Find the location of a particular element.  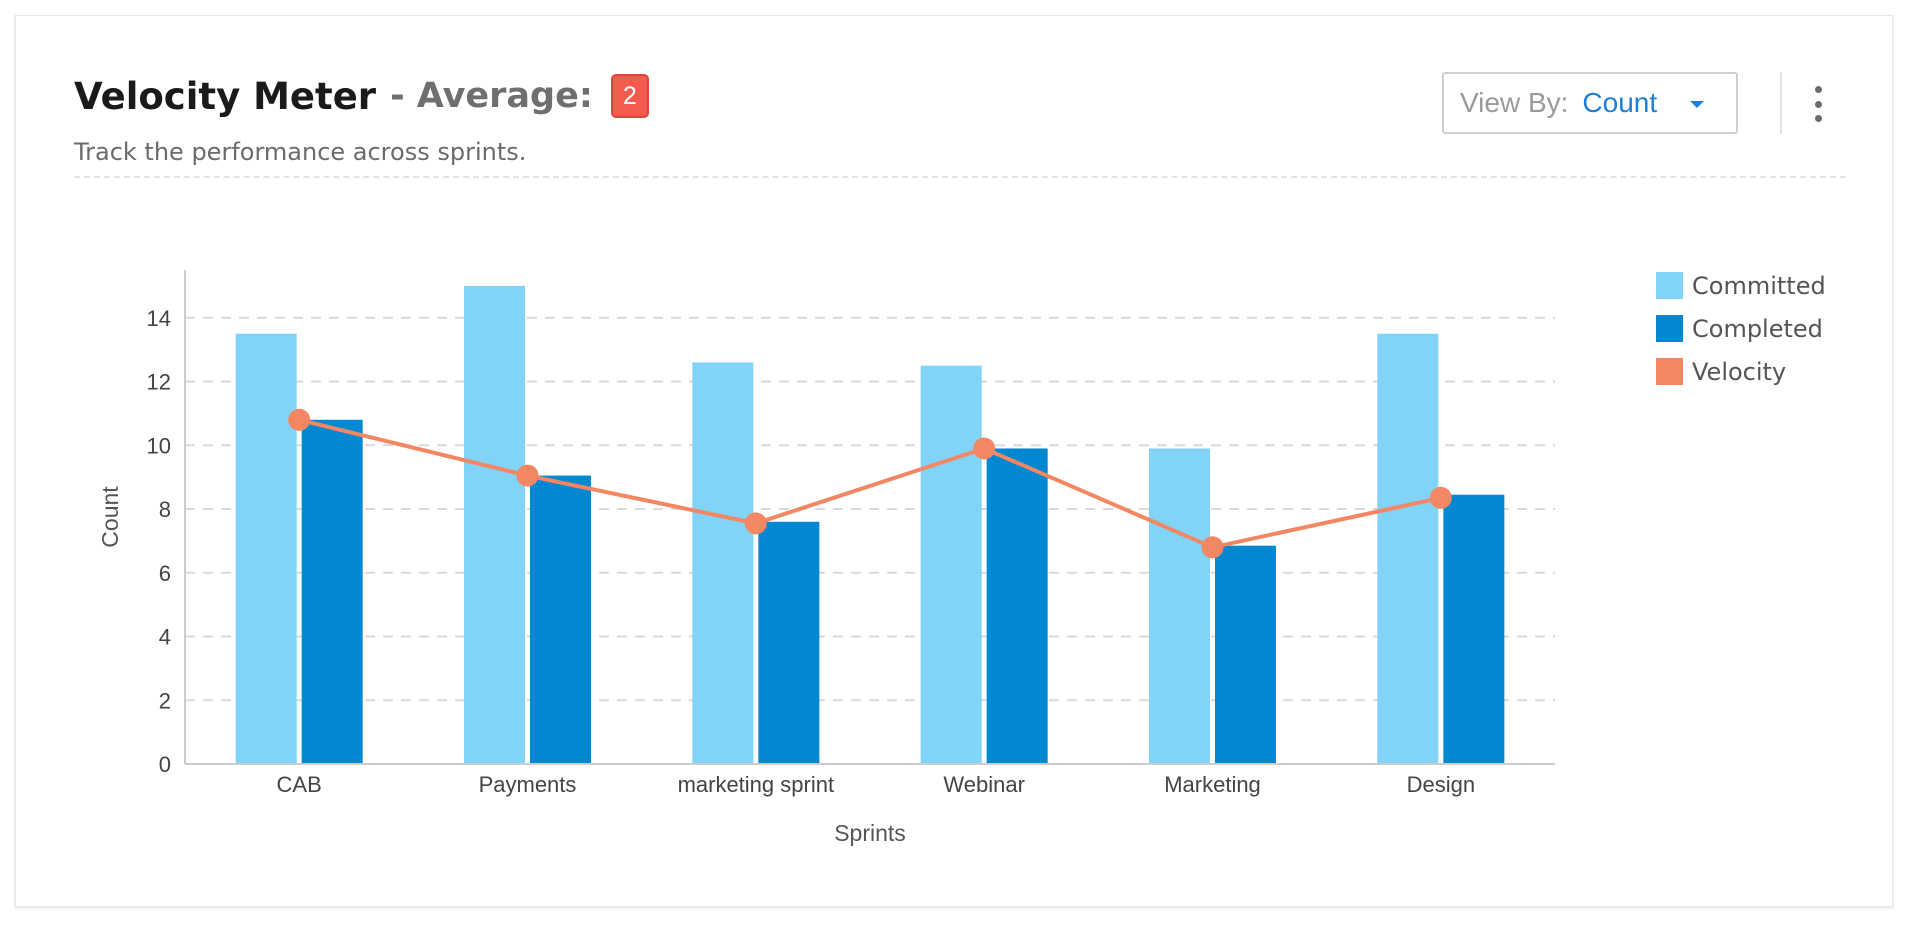

x-tick-label: CAB is located at coordinates (299, 784).